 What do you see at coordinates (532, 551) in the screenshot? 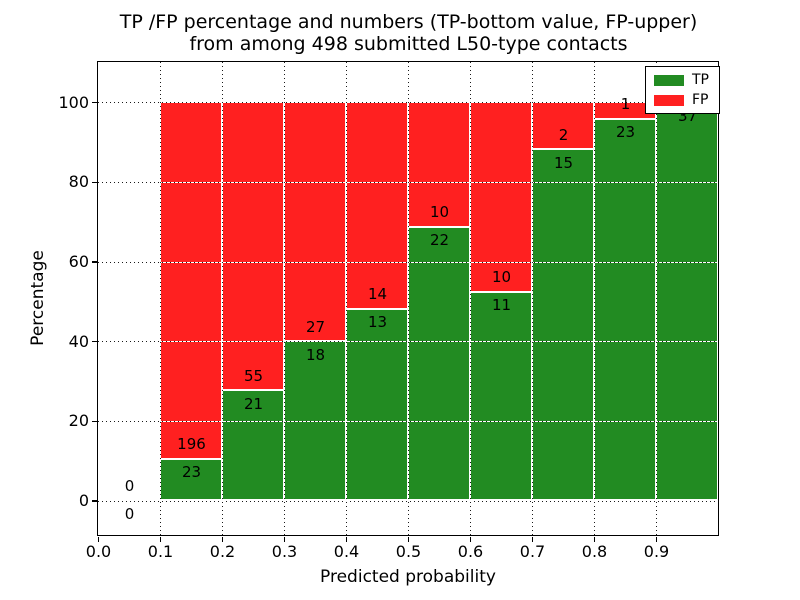
I see `x-tick-label: 0.7` at bounding box center [532, 551].